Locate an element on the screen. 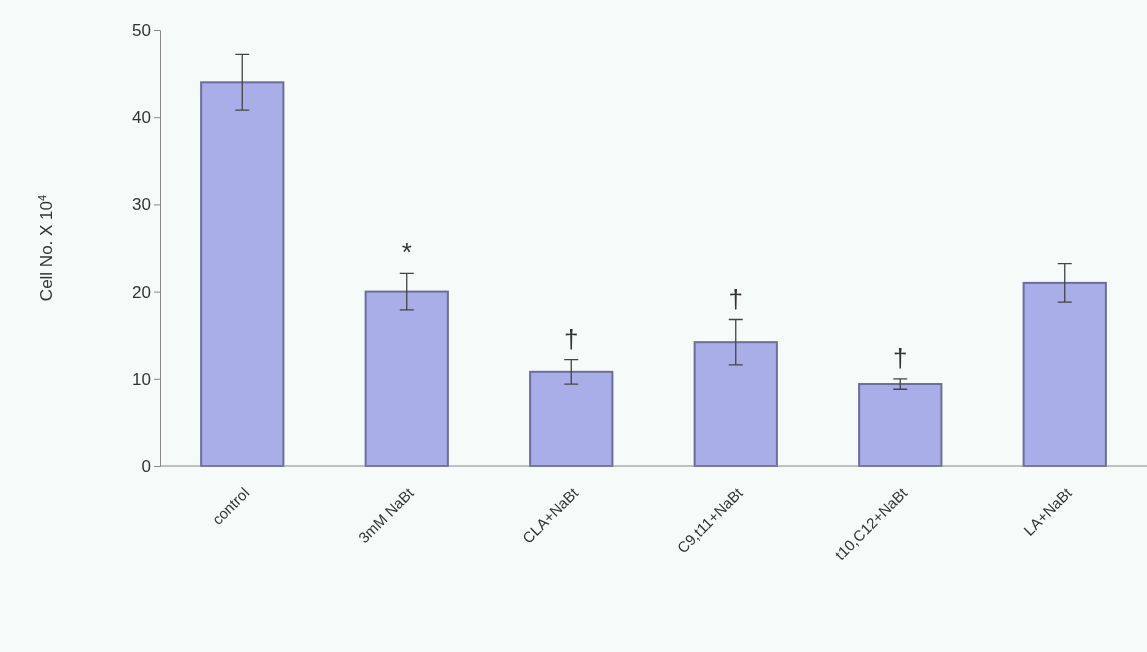 The image size is (1147, 652). y-tick-label: 10 is located at coordinates (141, 379).